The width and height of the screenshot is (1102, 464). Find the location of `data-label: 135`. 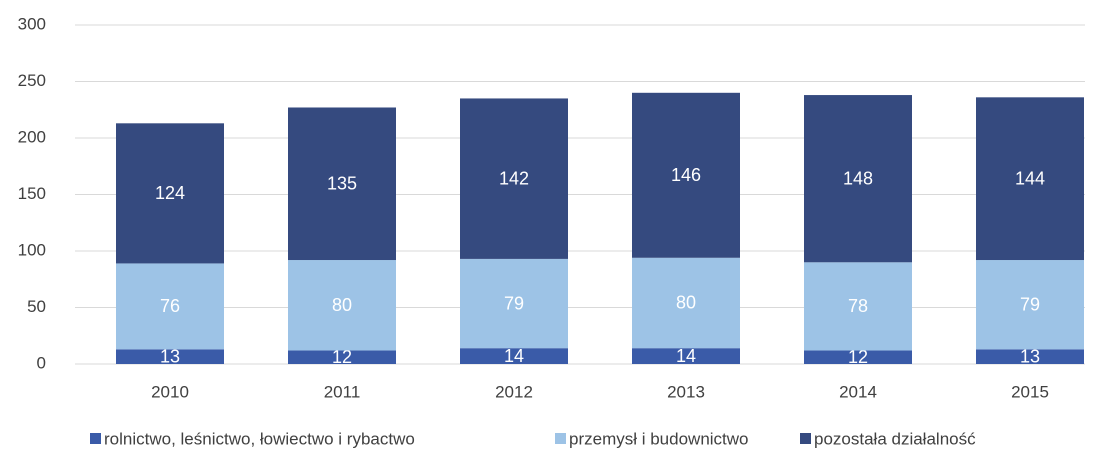

data-label: 135 is located at coordinates (342, 184).